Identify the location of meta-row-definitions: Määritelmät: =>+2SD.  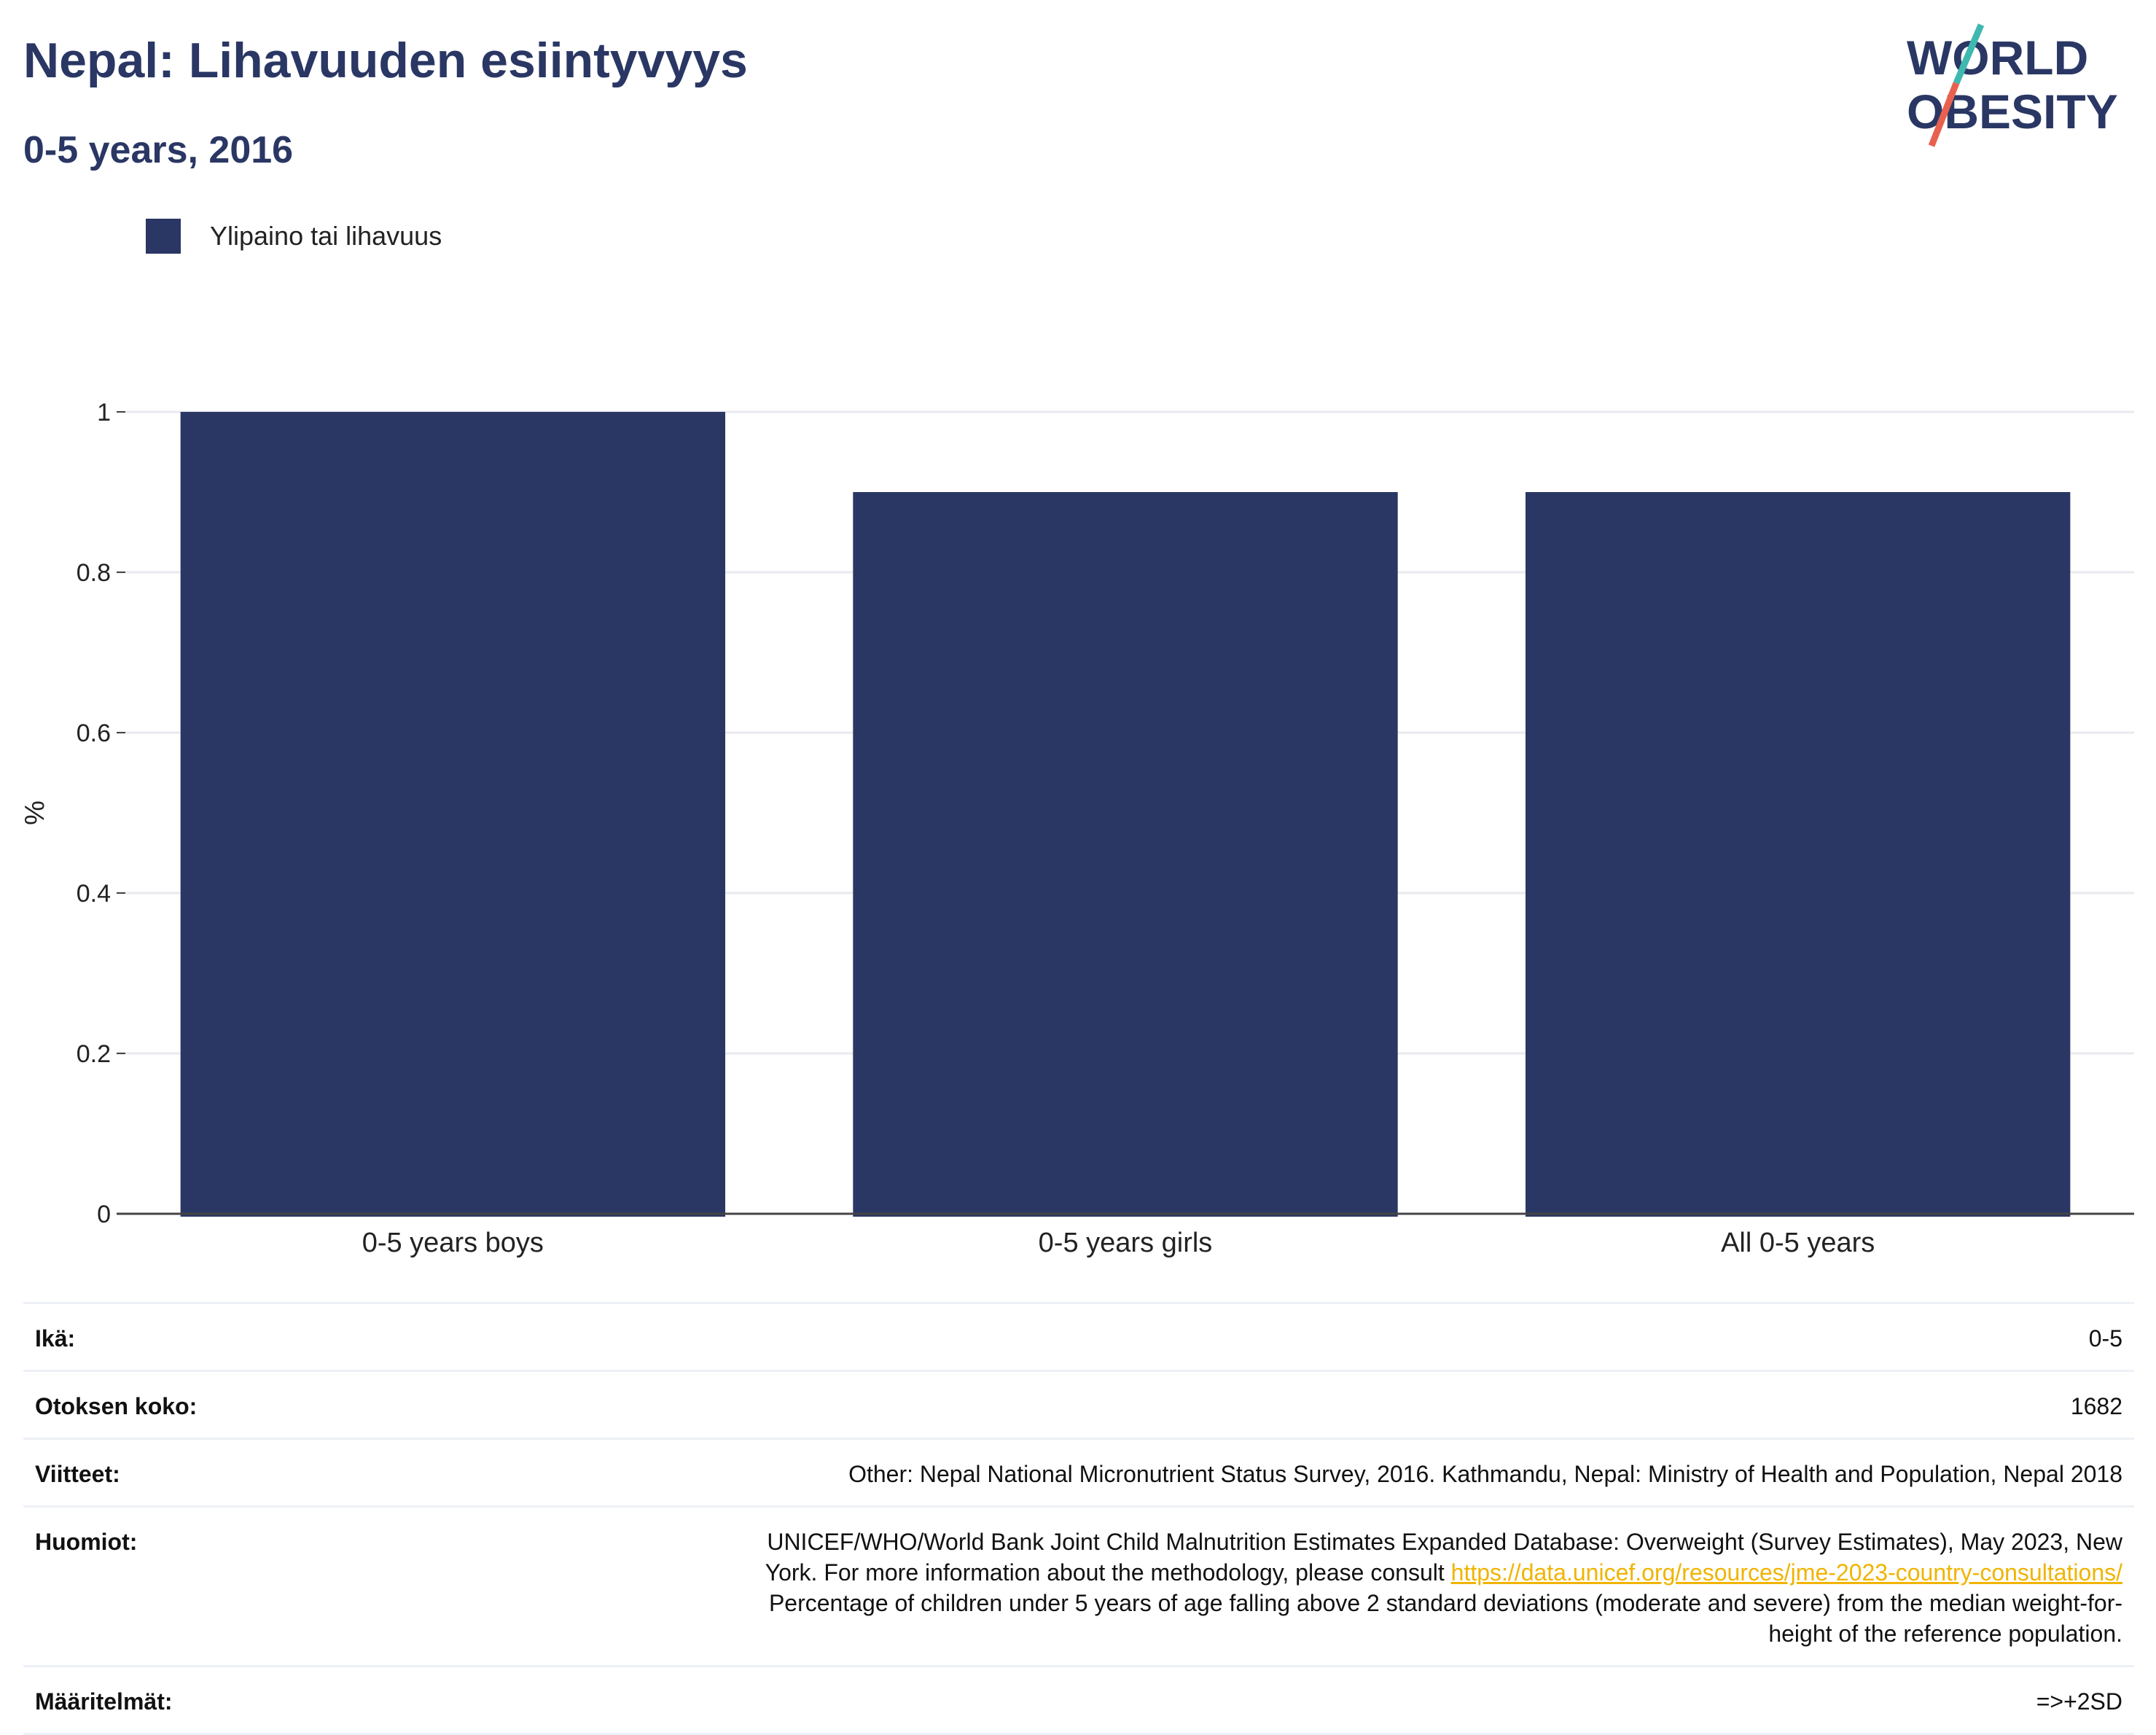
(1079, 1700).